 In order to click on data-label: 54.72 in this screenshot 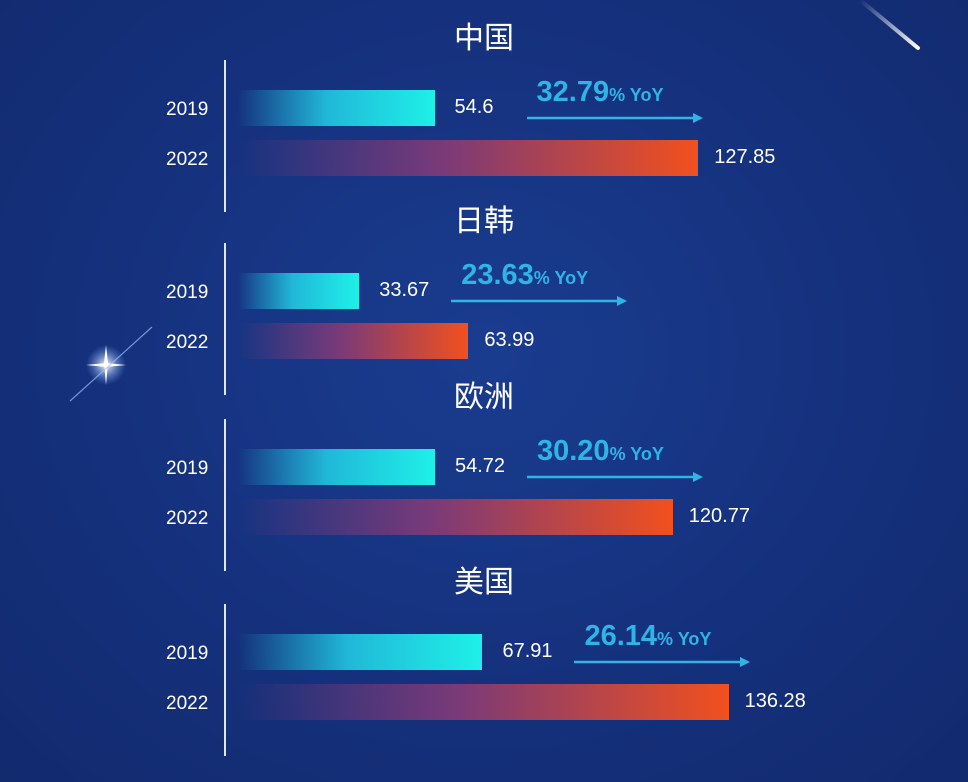, I will do `click(480, 466)`.